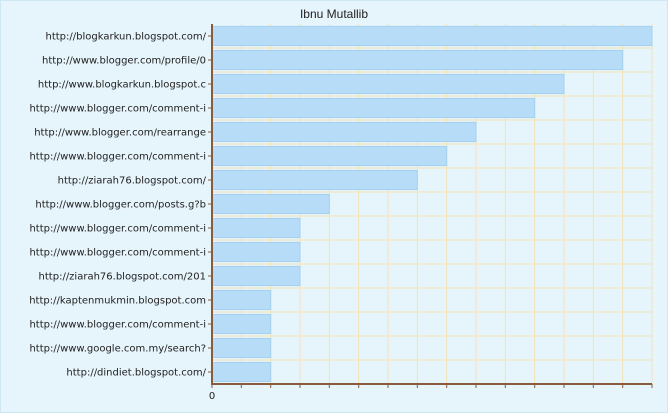  Describe the element at coordinates (132, 181) in the screenshot. I see `category-label: http://ziarah76.blogspot.com/` at that location.